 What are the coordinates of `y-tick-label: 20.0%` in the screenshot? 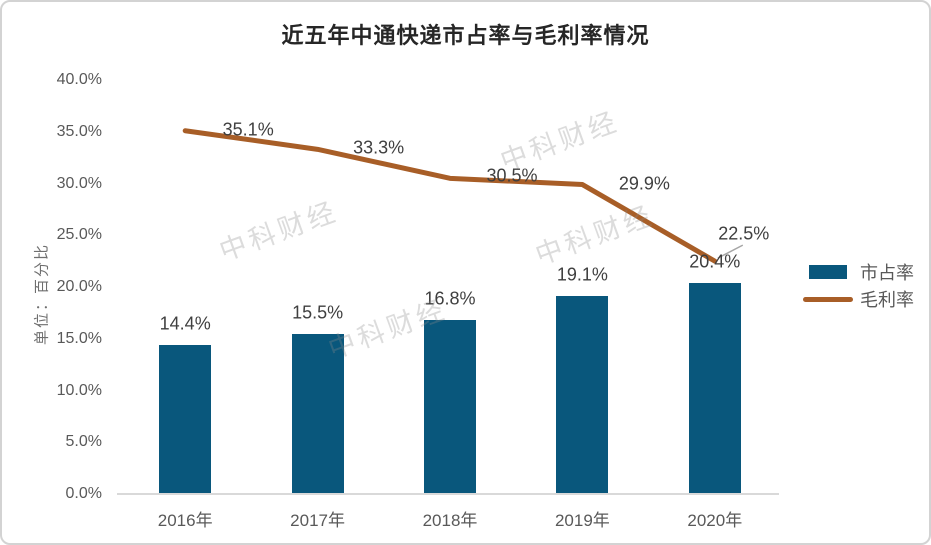 It's located at (79, 286).